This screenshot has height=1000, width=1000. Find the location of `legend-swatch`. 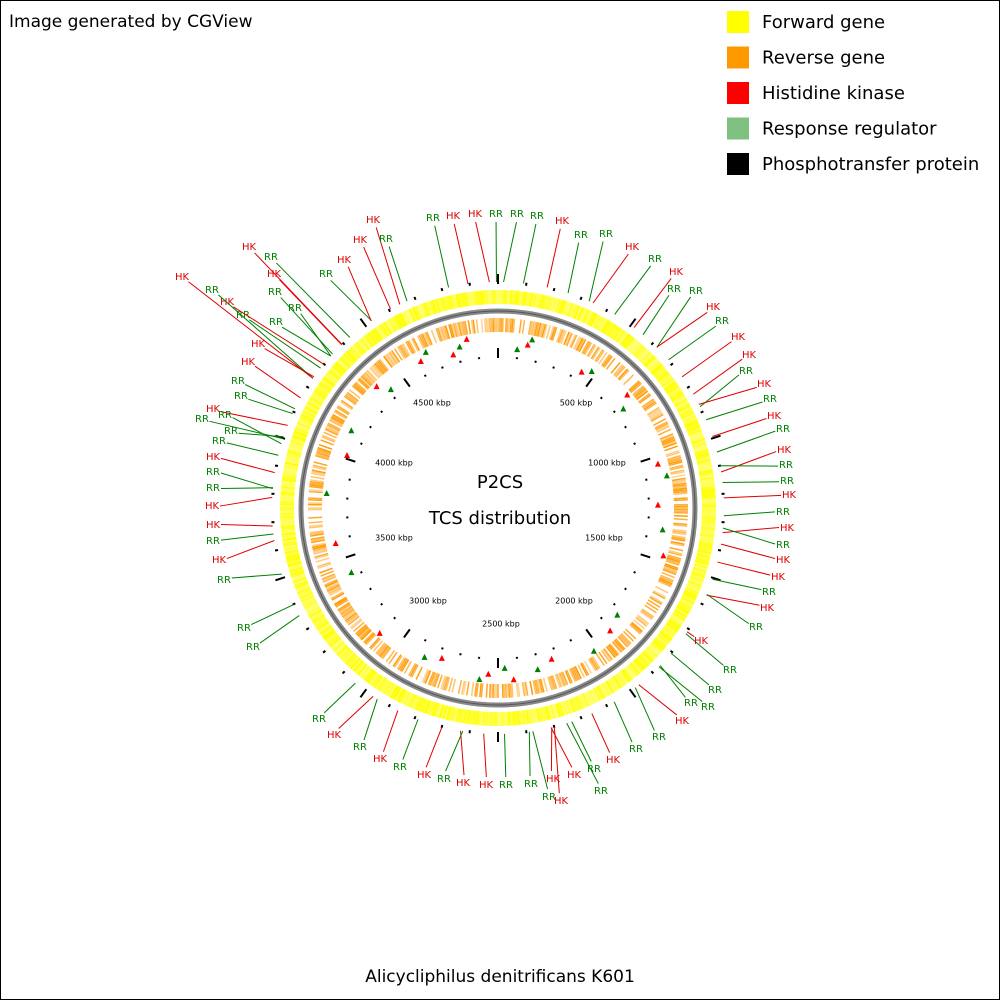

legend-swatch is located at coordinates (738, 164).